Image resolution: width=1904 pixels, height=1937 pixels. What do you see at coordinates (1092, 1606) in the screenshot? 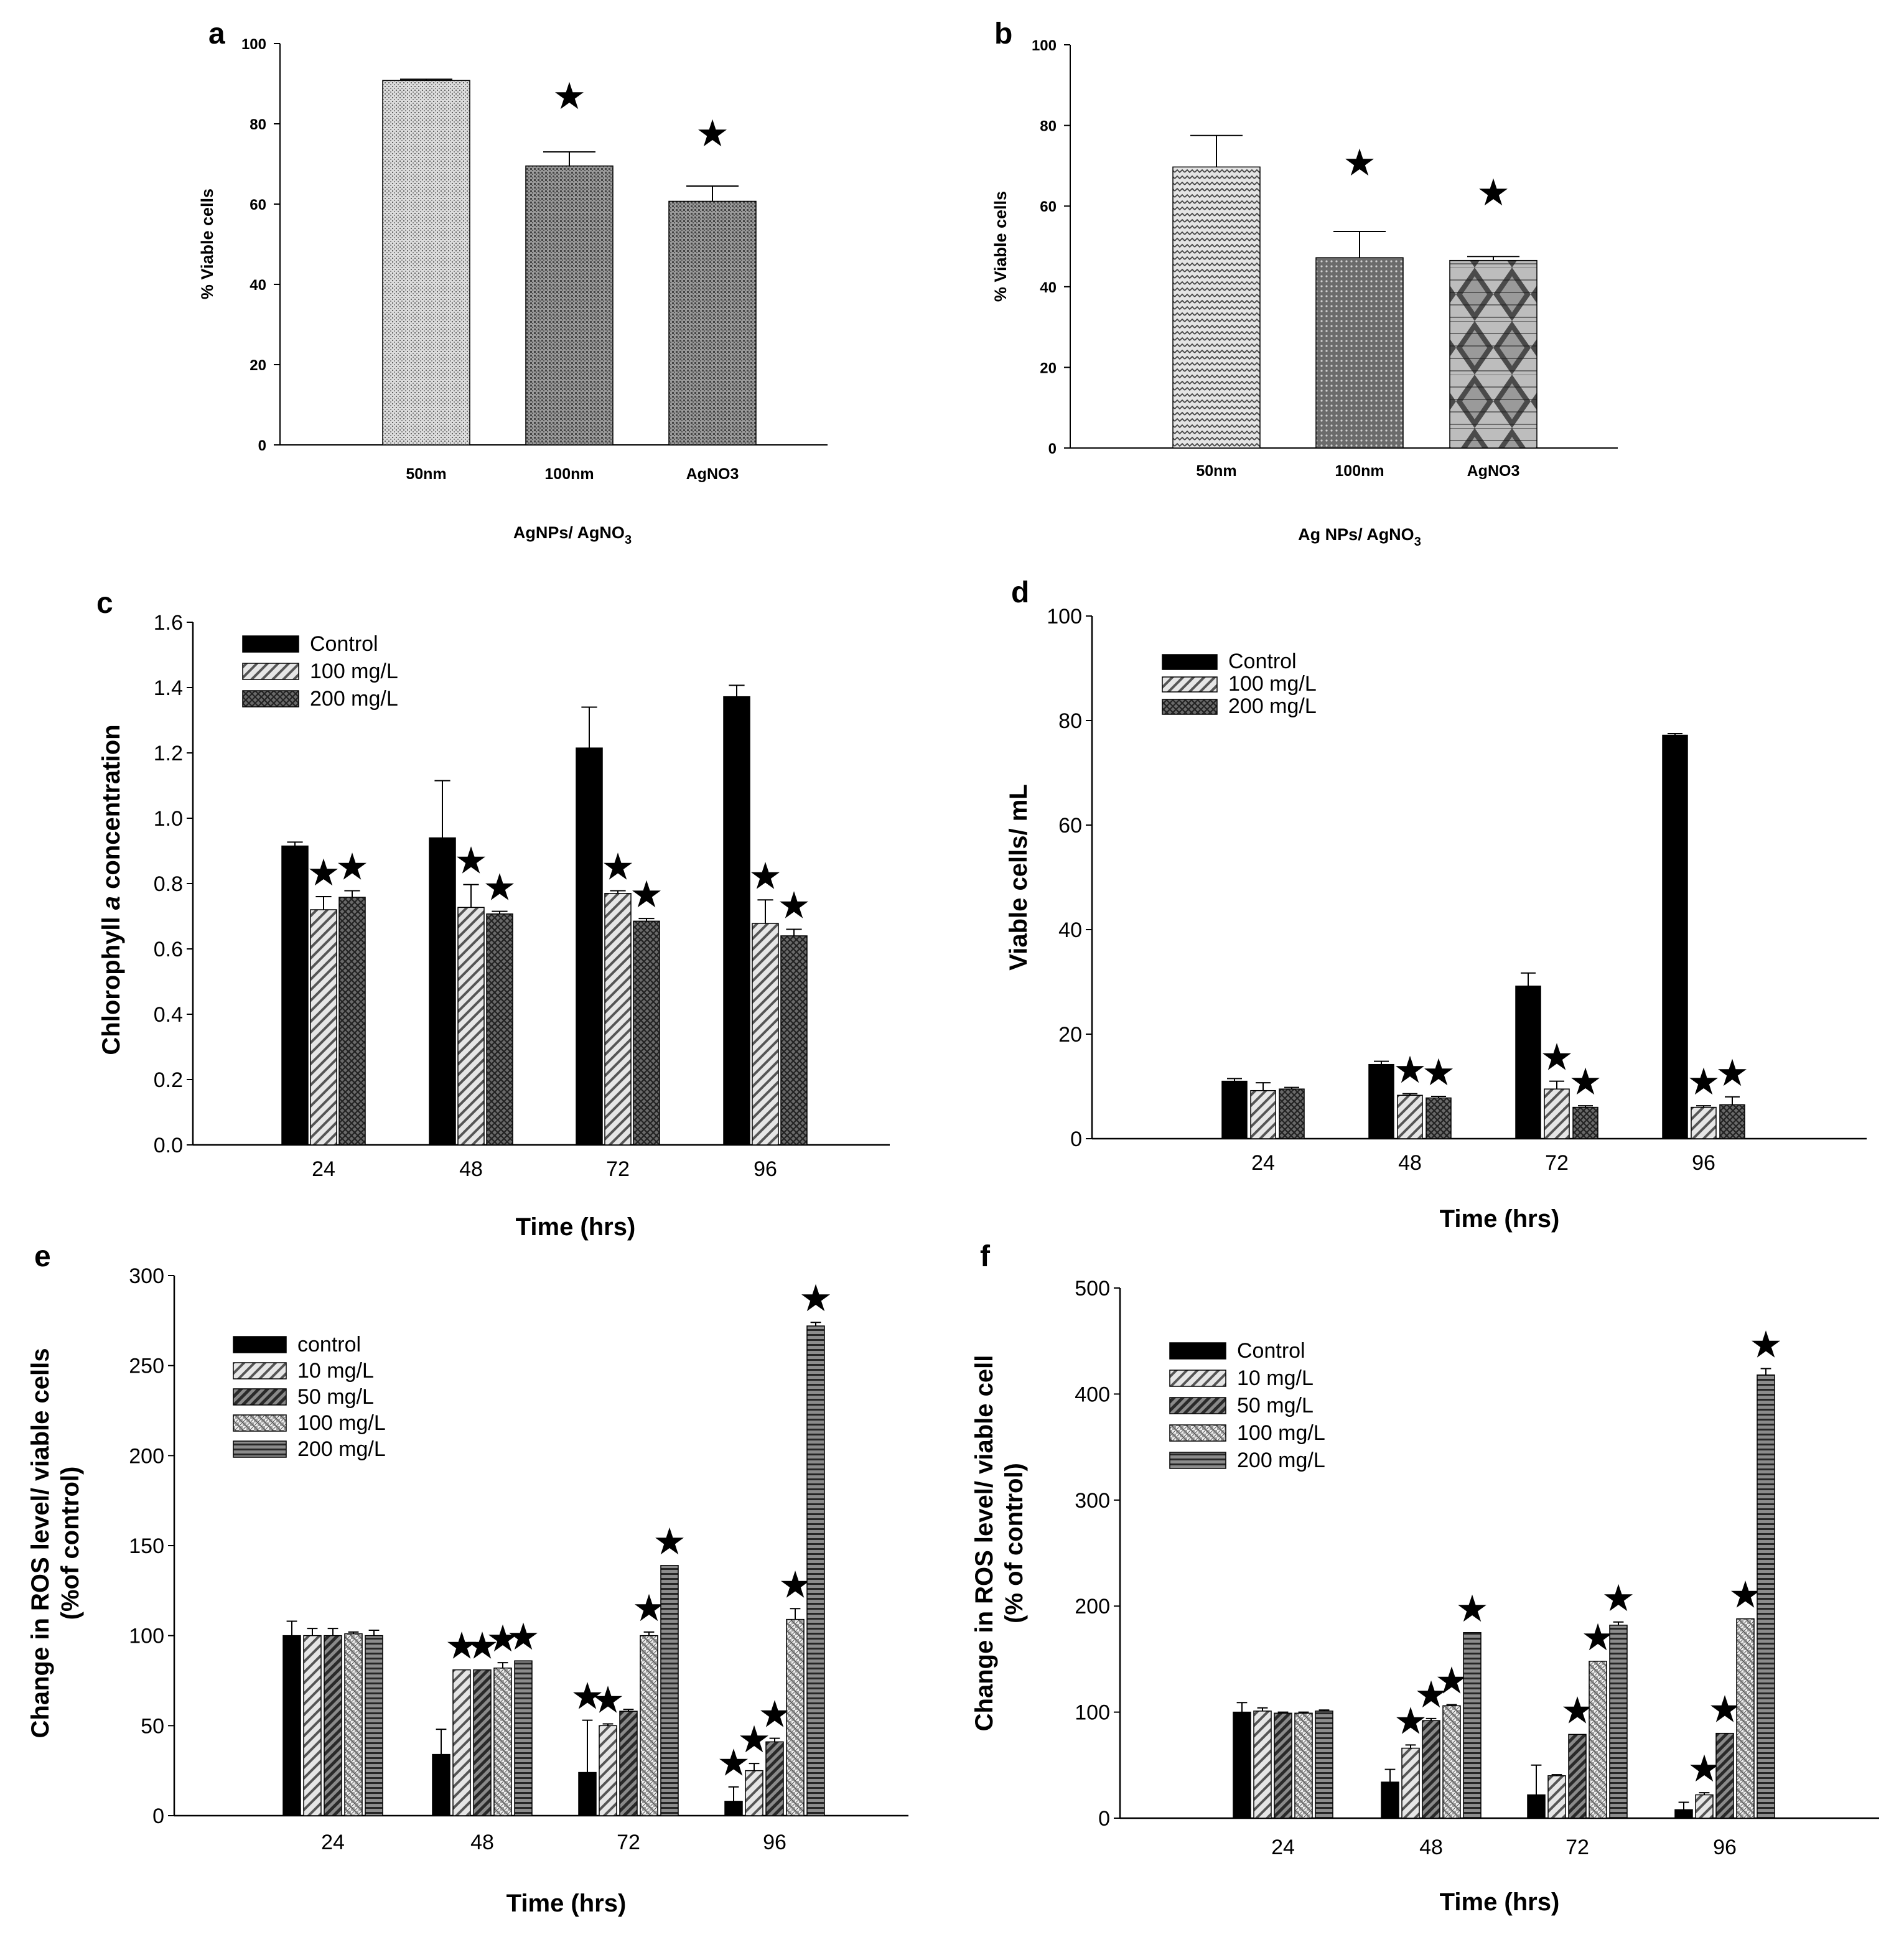
I see `y-tick-label: 200` at bounding box center [1092, 1606].